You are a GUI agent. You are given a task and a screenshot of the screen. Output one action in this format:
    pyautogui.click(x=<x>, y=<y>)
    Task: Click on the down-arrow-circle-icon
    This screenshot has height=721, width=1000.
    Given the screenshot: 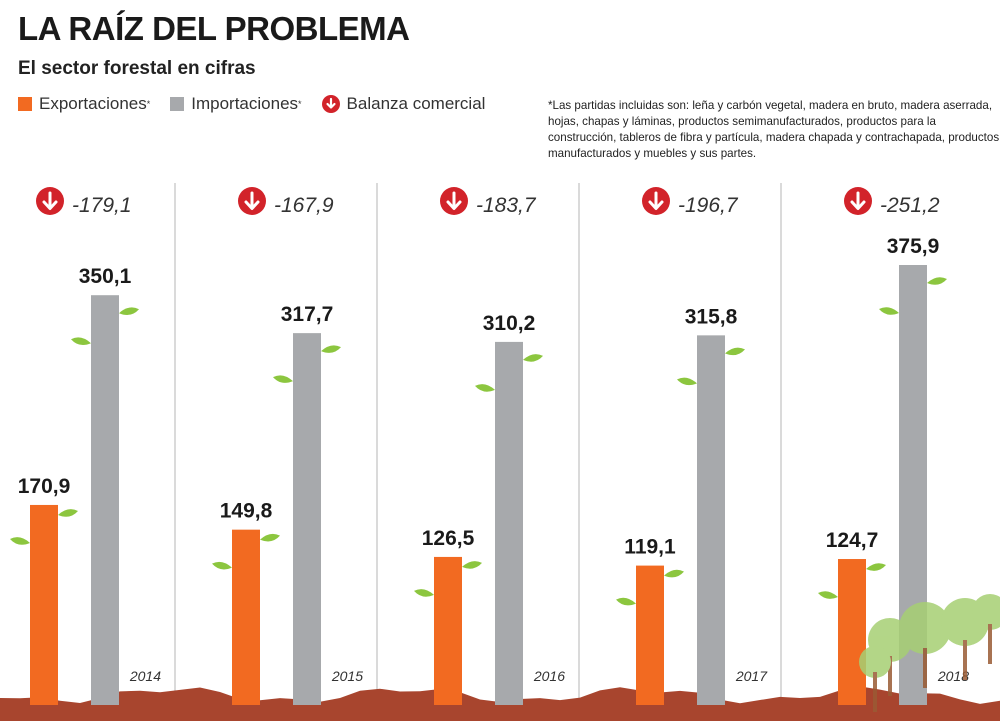 What is the action you would take?
    pyautogui.click(x=330, y=104)
    